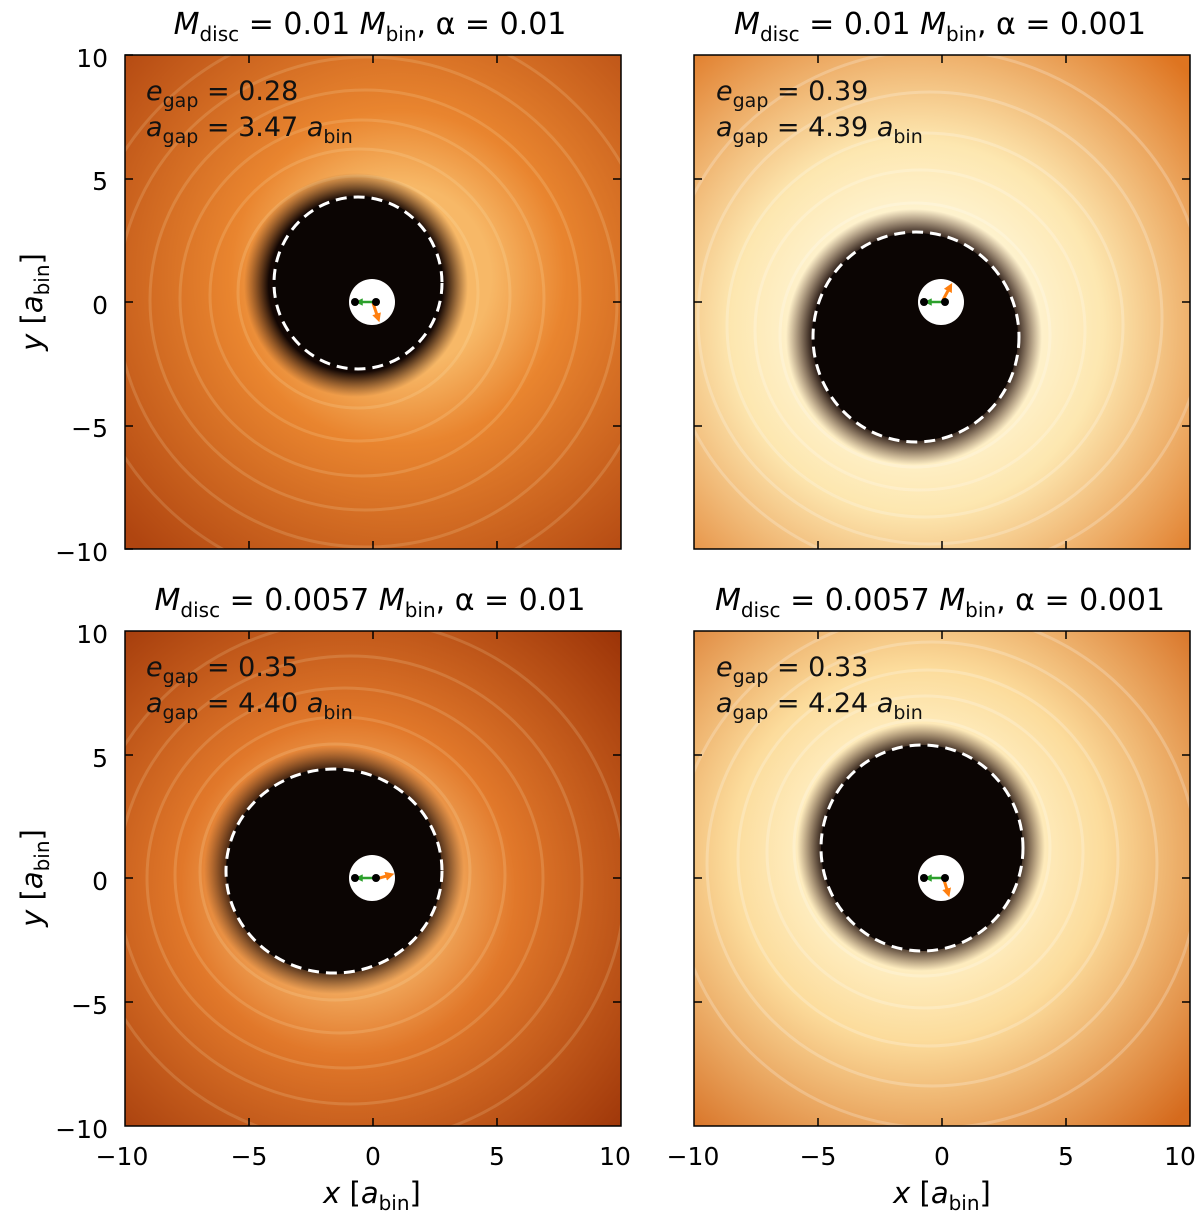  I want to click on e-gap-label: egap = 0.33, so click(792, 670).